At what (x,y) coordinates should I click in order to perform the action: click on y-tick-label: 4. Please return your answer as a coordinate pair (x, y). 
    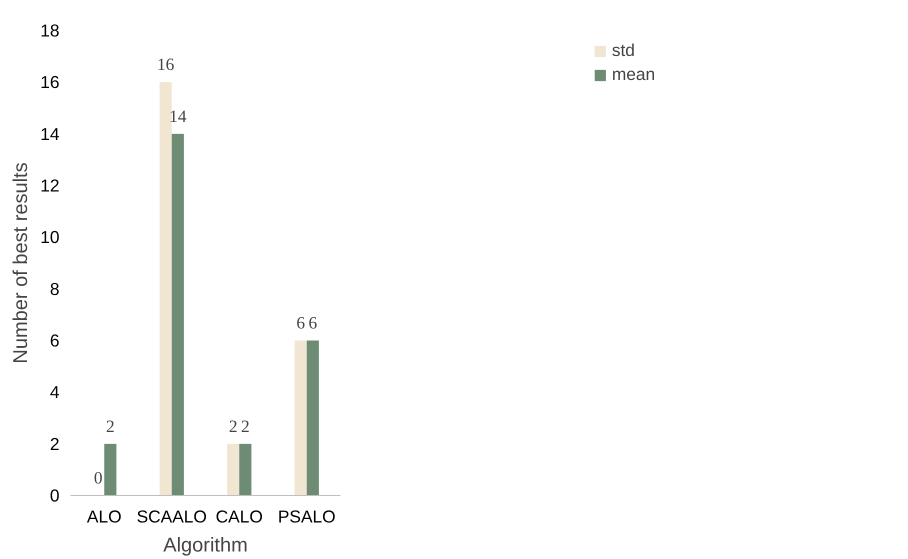
    Looking at the image, I should click on (55, 392).